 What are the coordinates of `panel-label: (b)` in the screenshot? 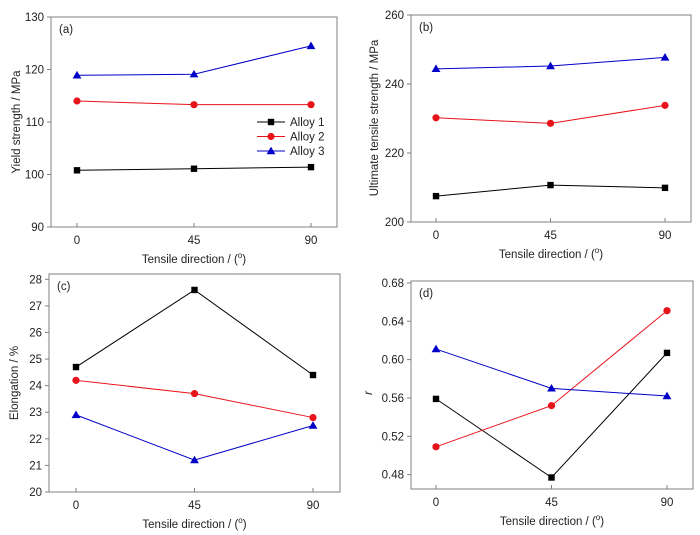 It's located at (426, 28).